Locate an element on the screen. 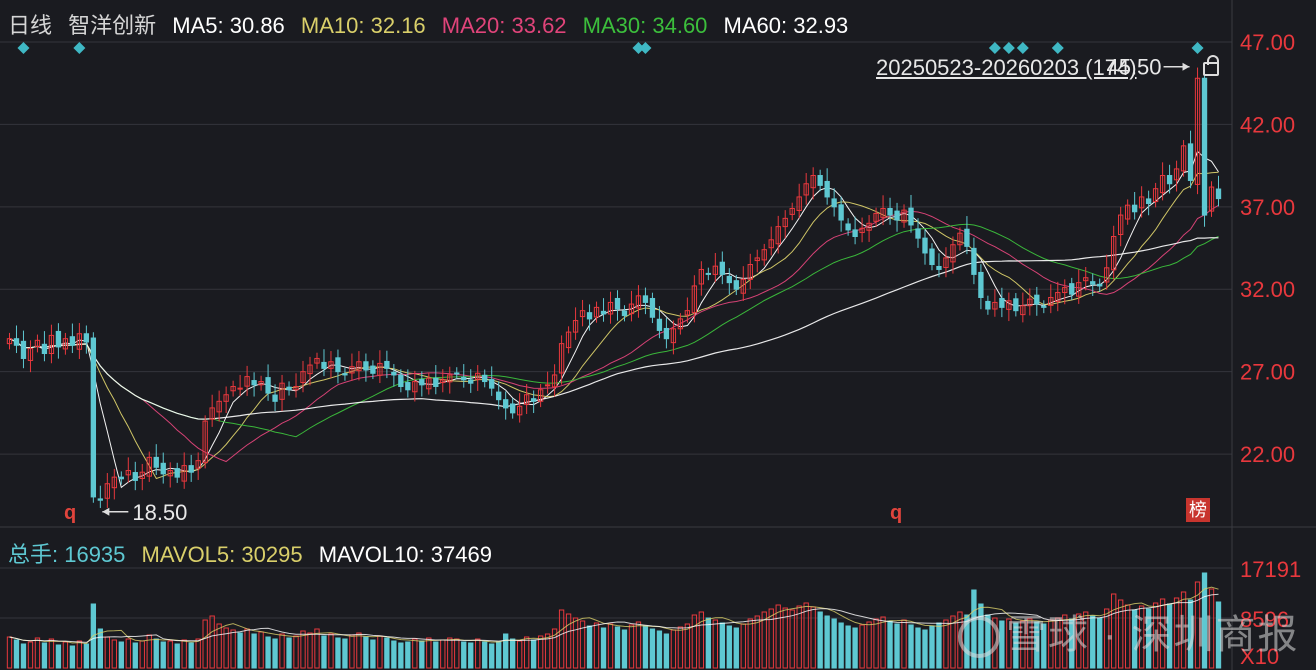  volume-ma-lines is located at coordinates (614, 615).